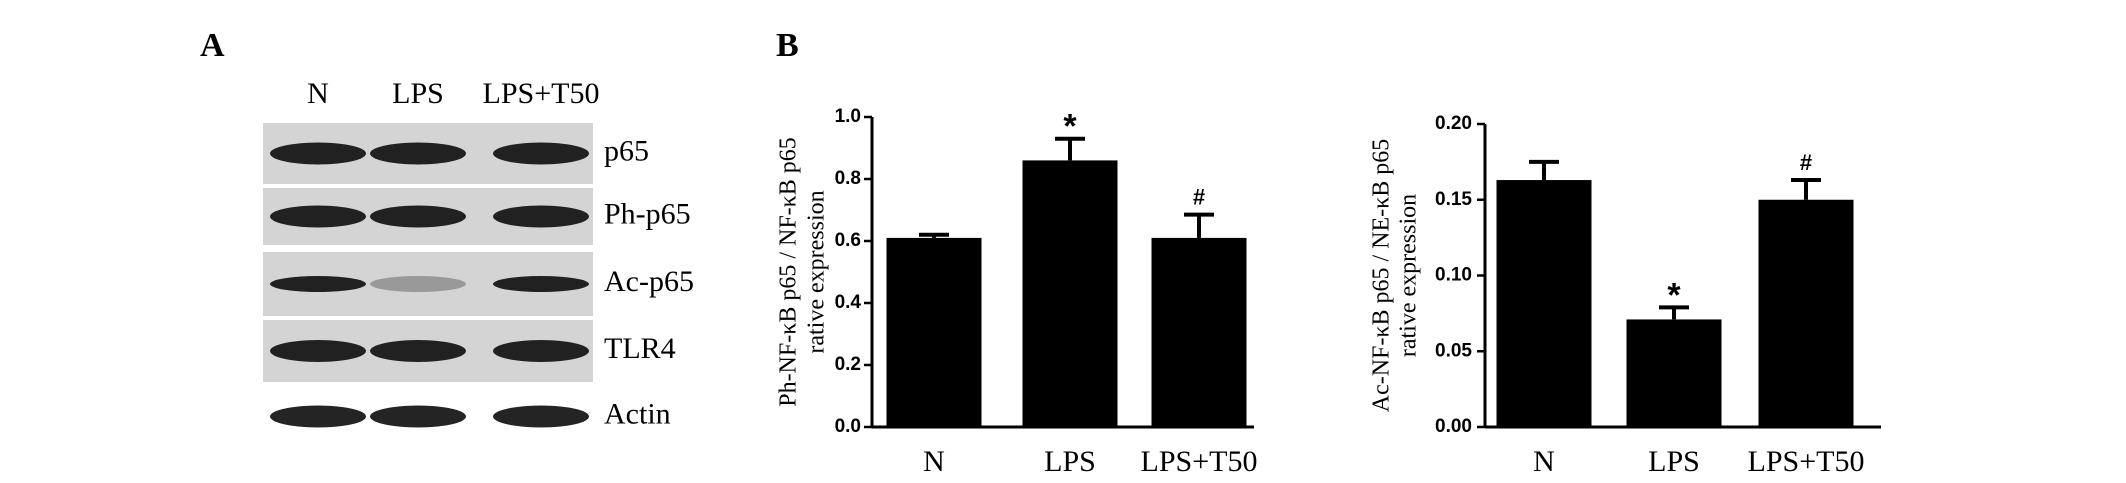 This screenshot has height=483, width=2126. Describe the element at coordinates (787, 45) in the screenshot. I see `panel-label: B` at that location.